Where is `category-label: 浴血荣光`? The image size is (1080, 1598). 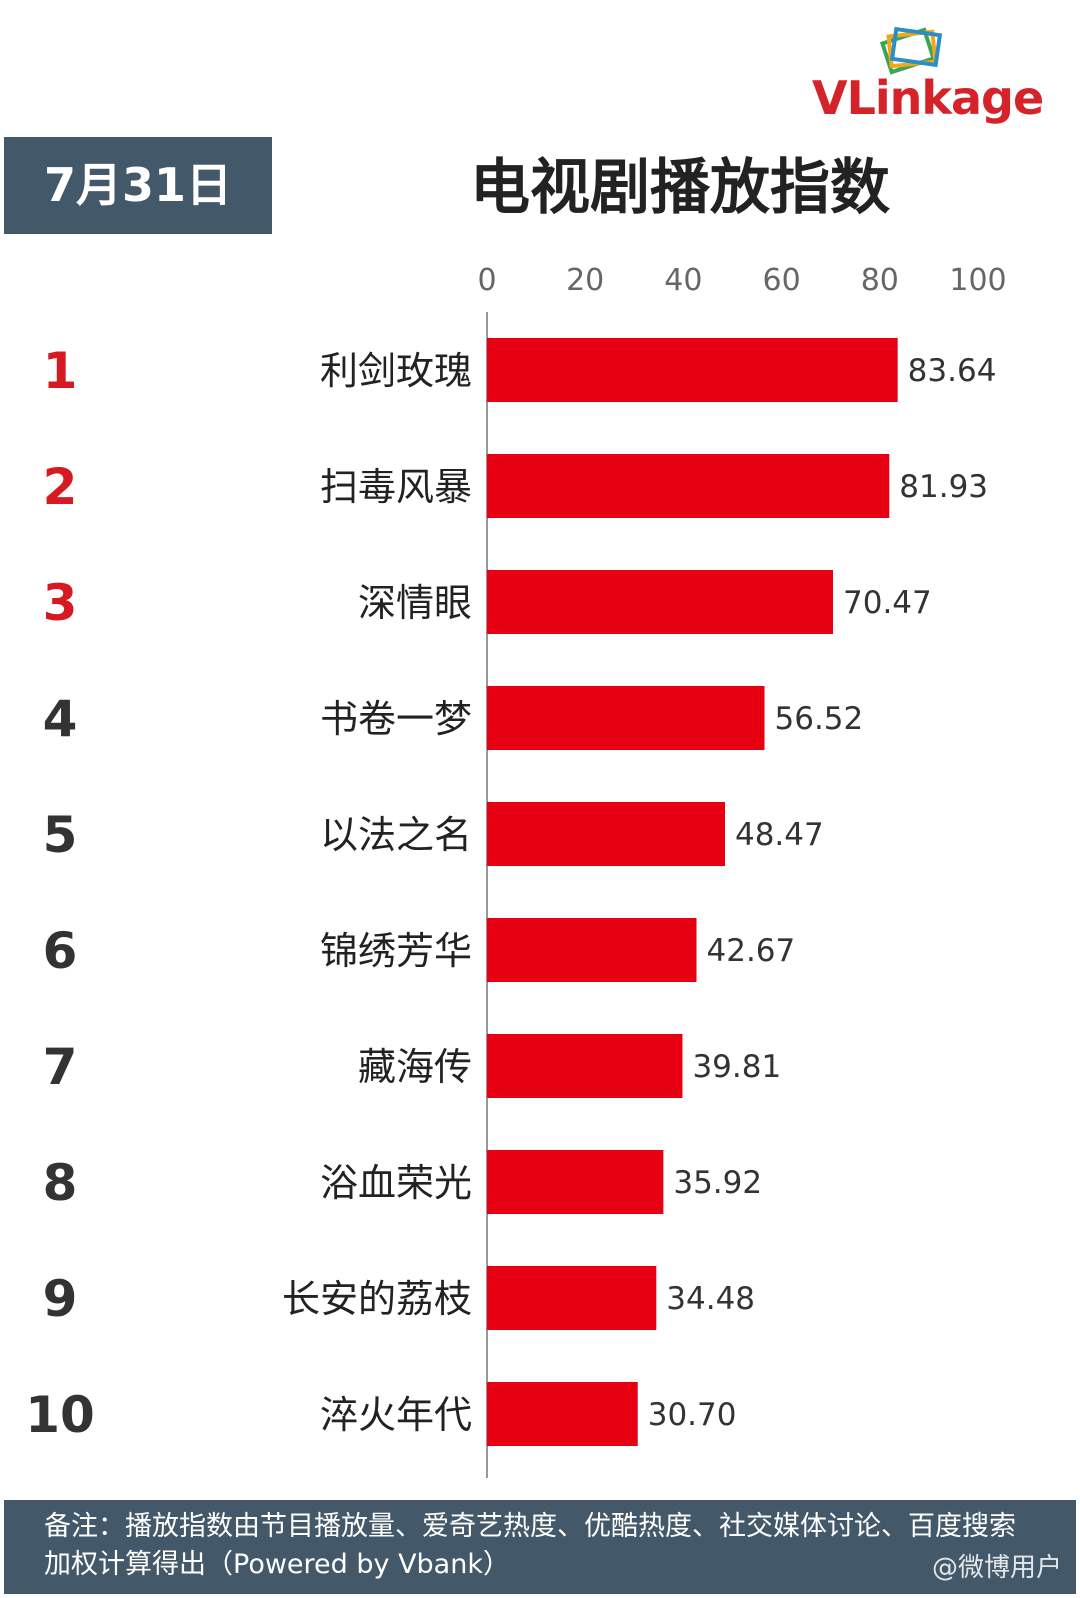 category-label: 浴血荣光 is located at coordinates (396, 1183).